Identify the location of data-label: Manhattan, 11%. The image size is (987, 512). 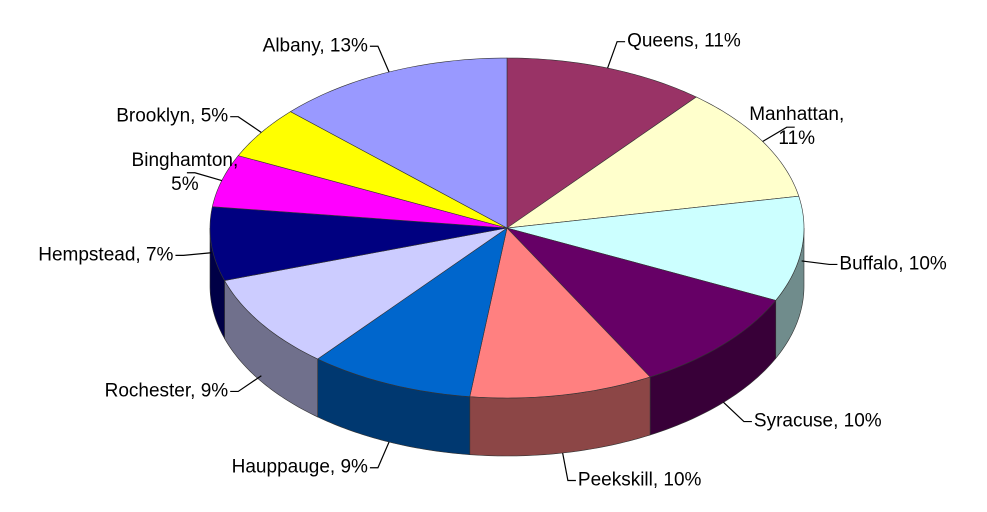
(796, 126).